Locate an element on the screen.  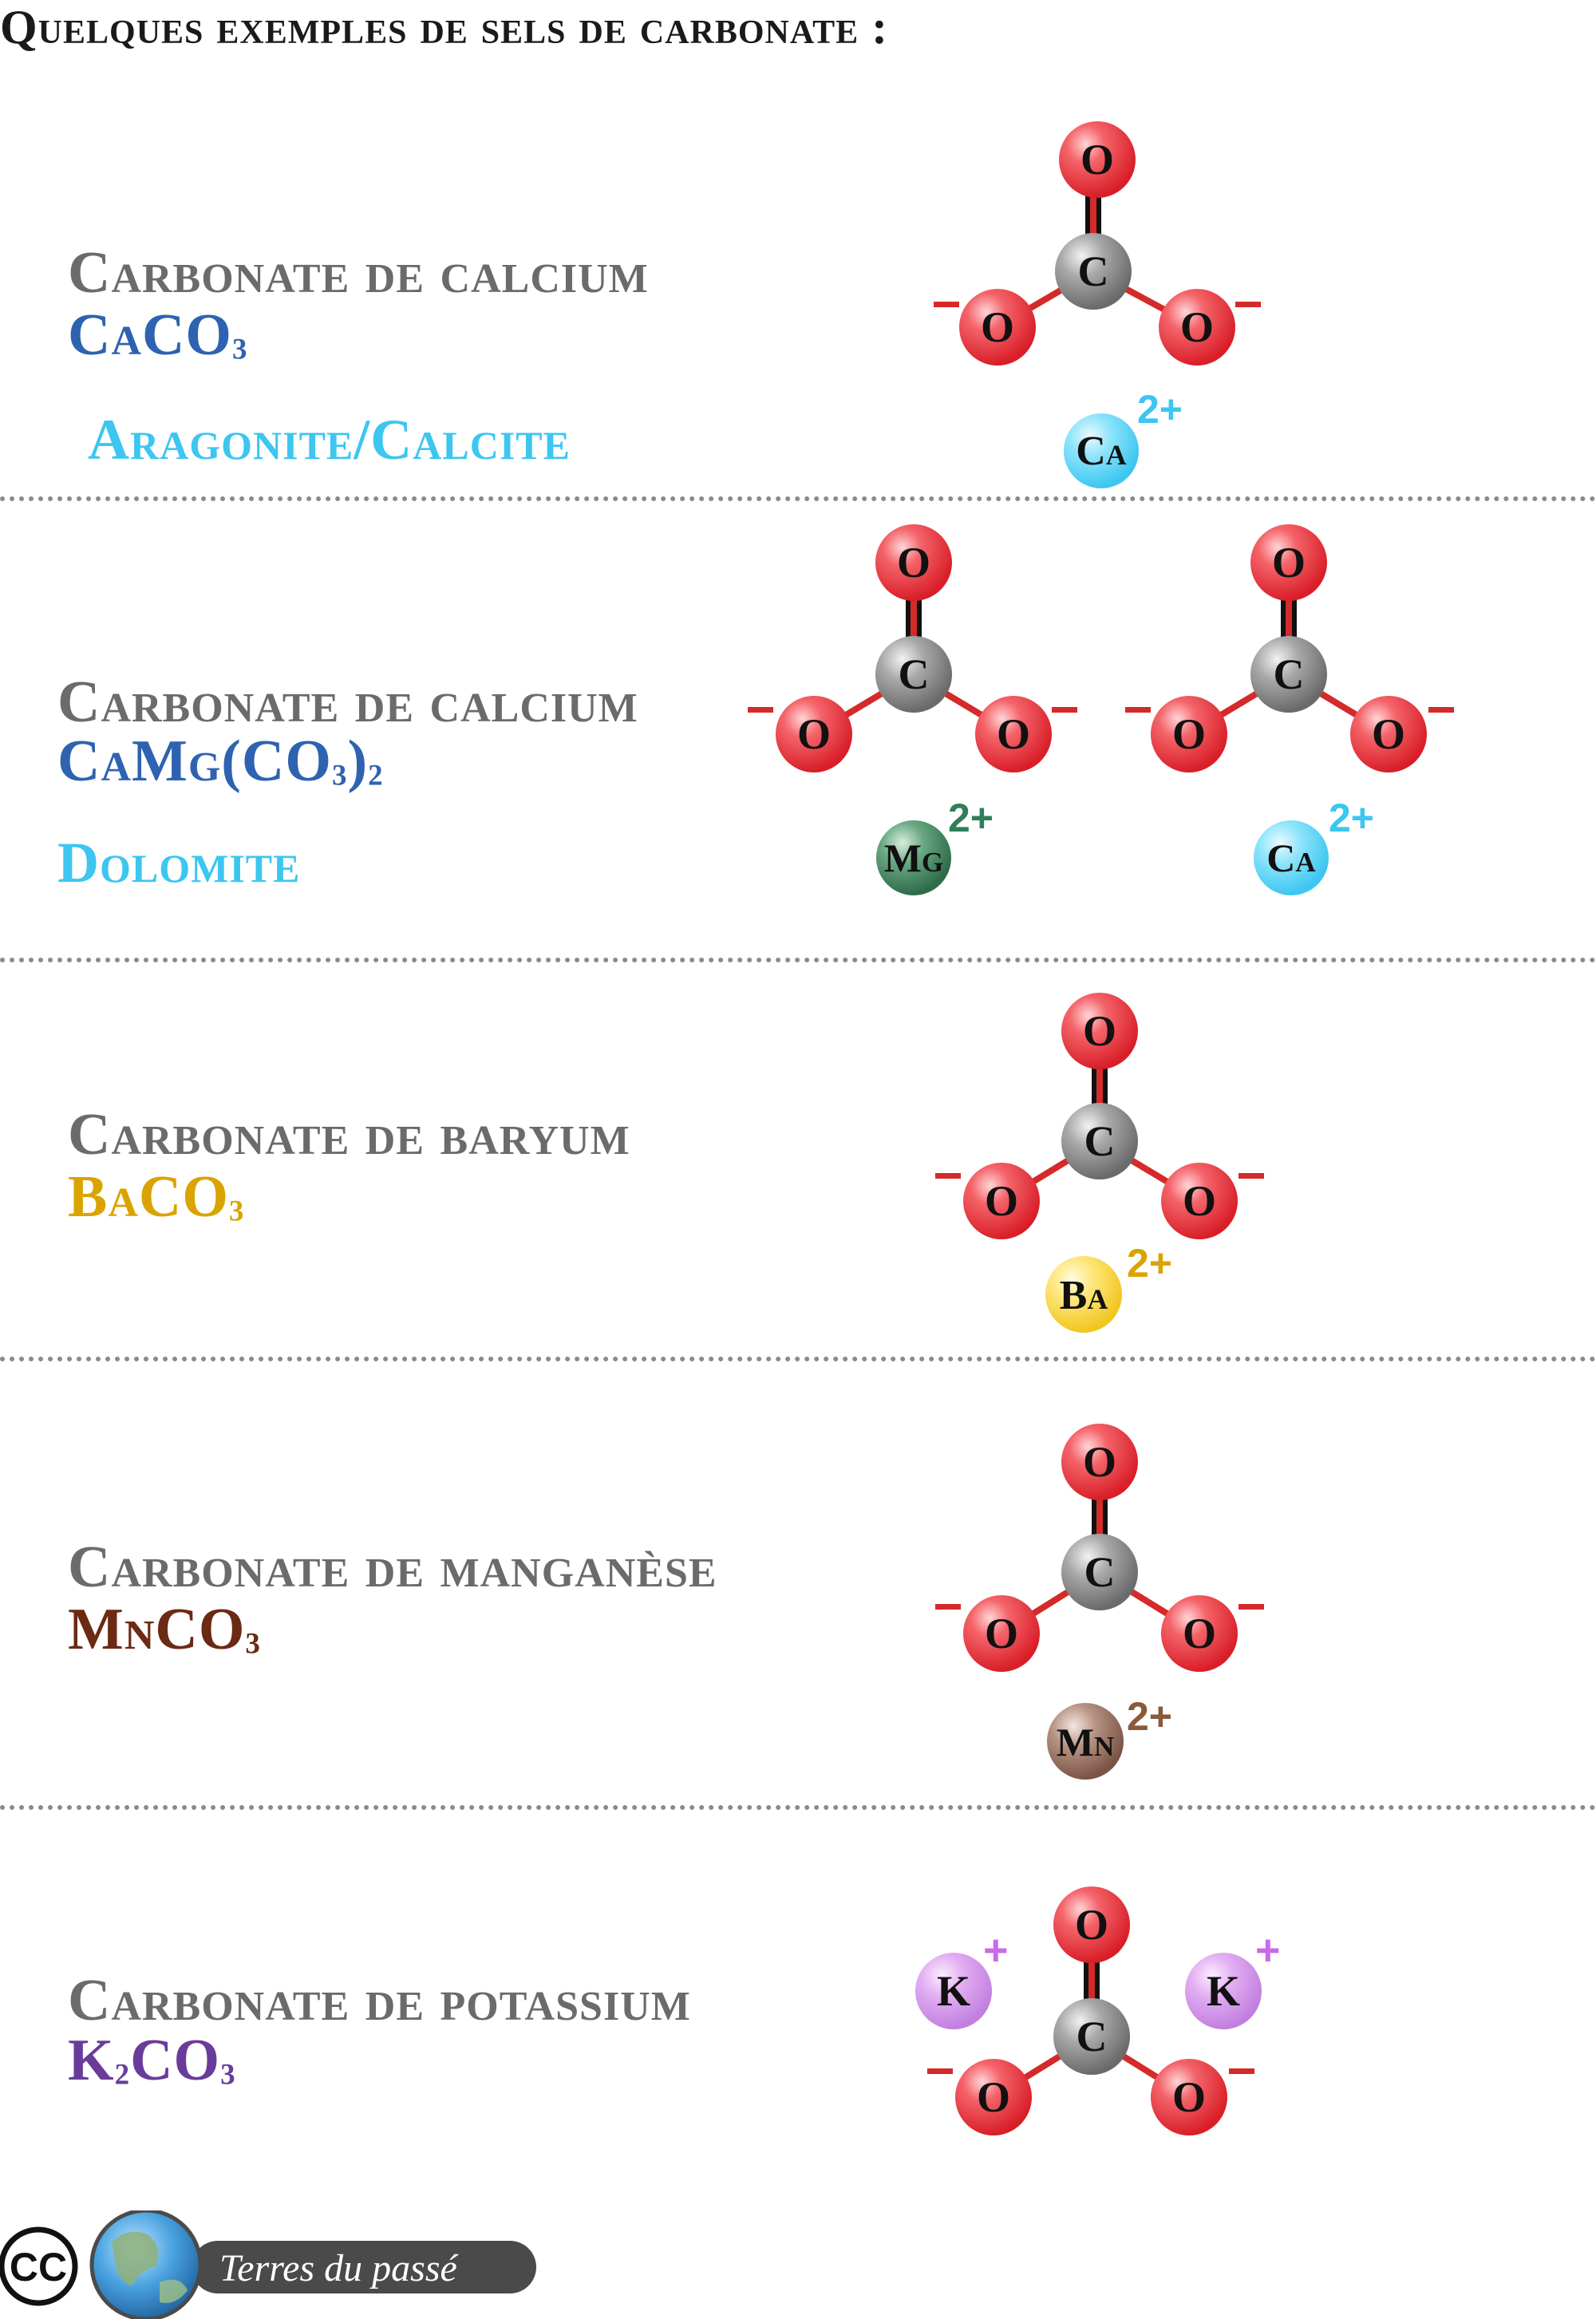
cc-label: CC is located at coordinates (38, 2267).